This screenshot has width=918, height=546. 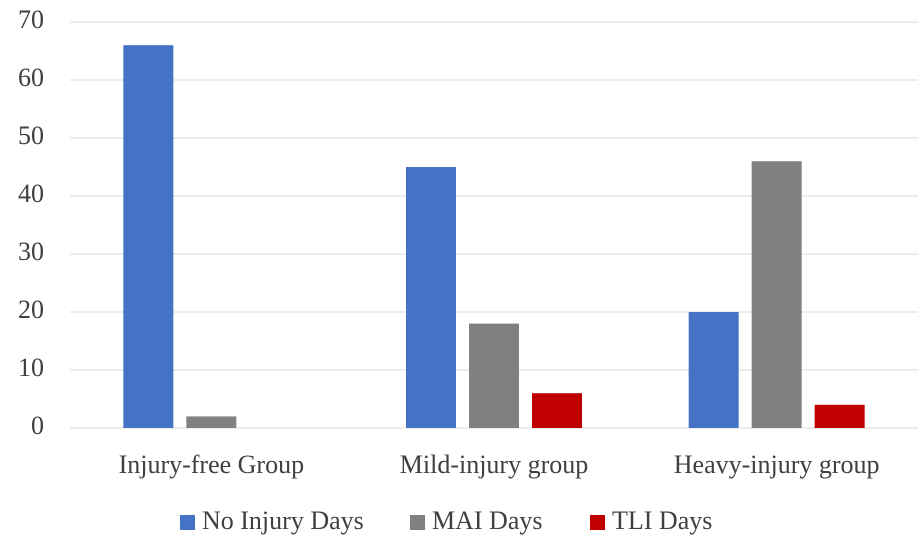 What do you see at coordinates (31, 19) in the screenshot?
I see `y-tick-label: 70` at bounding box center [31, 19].